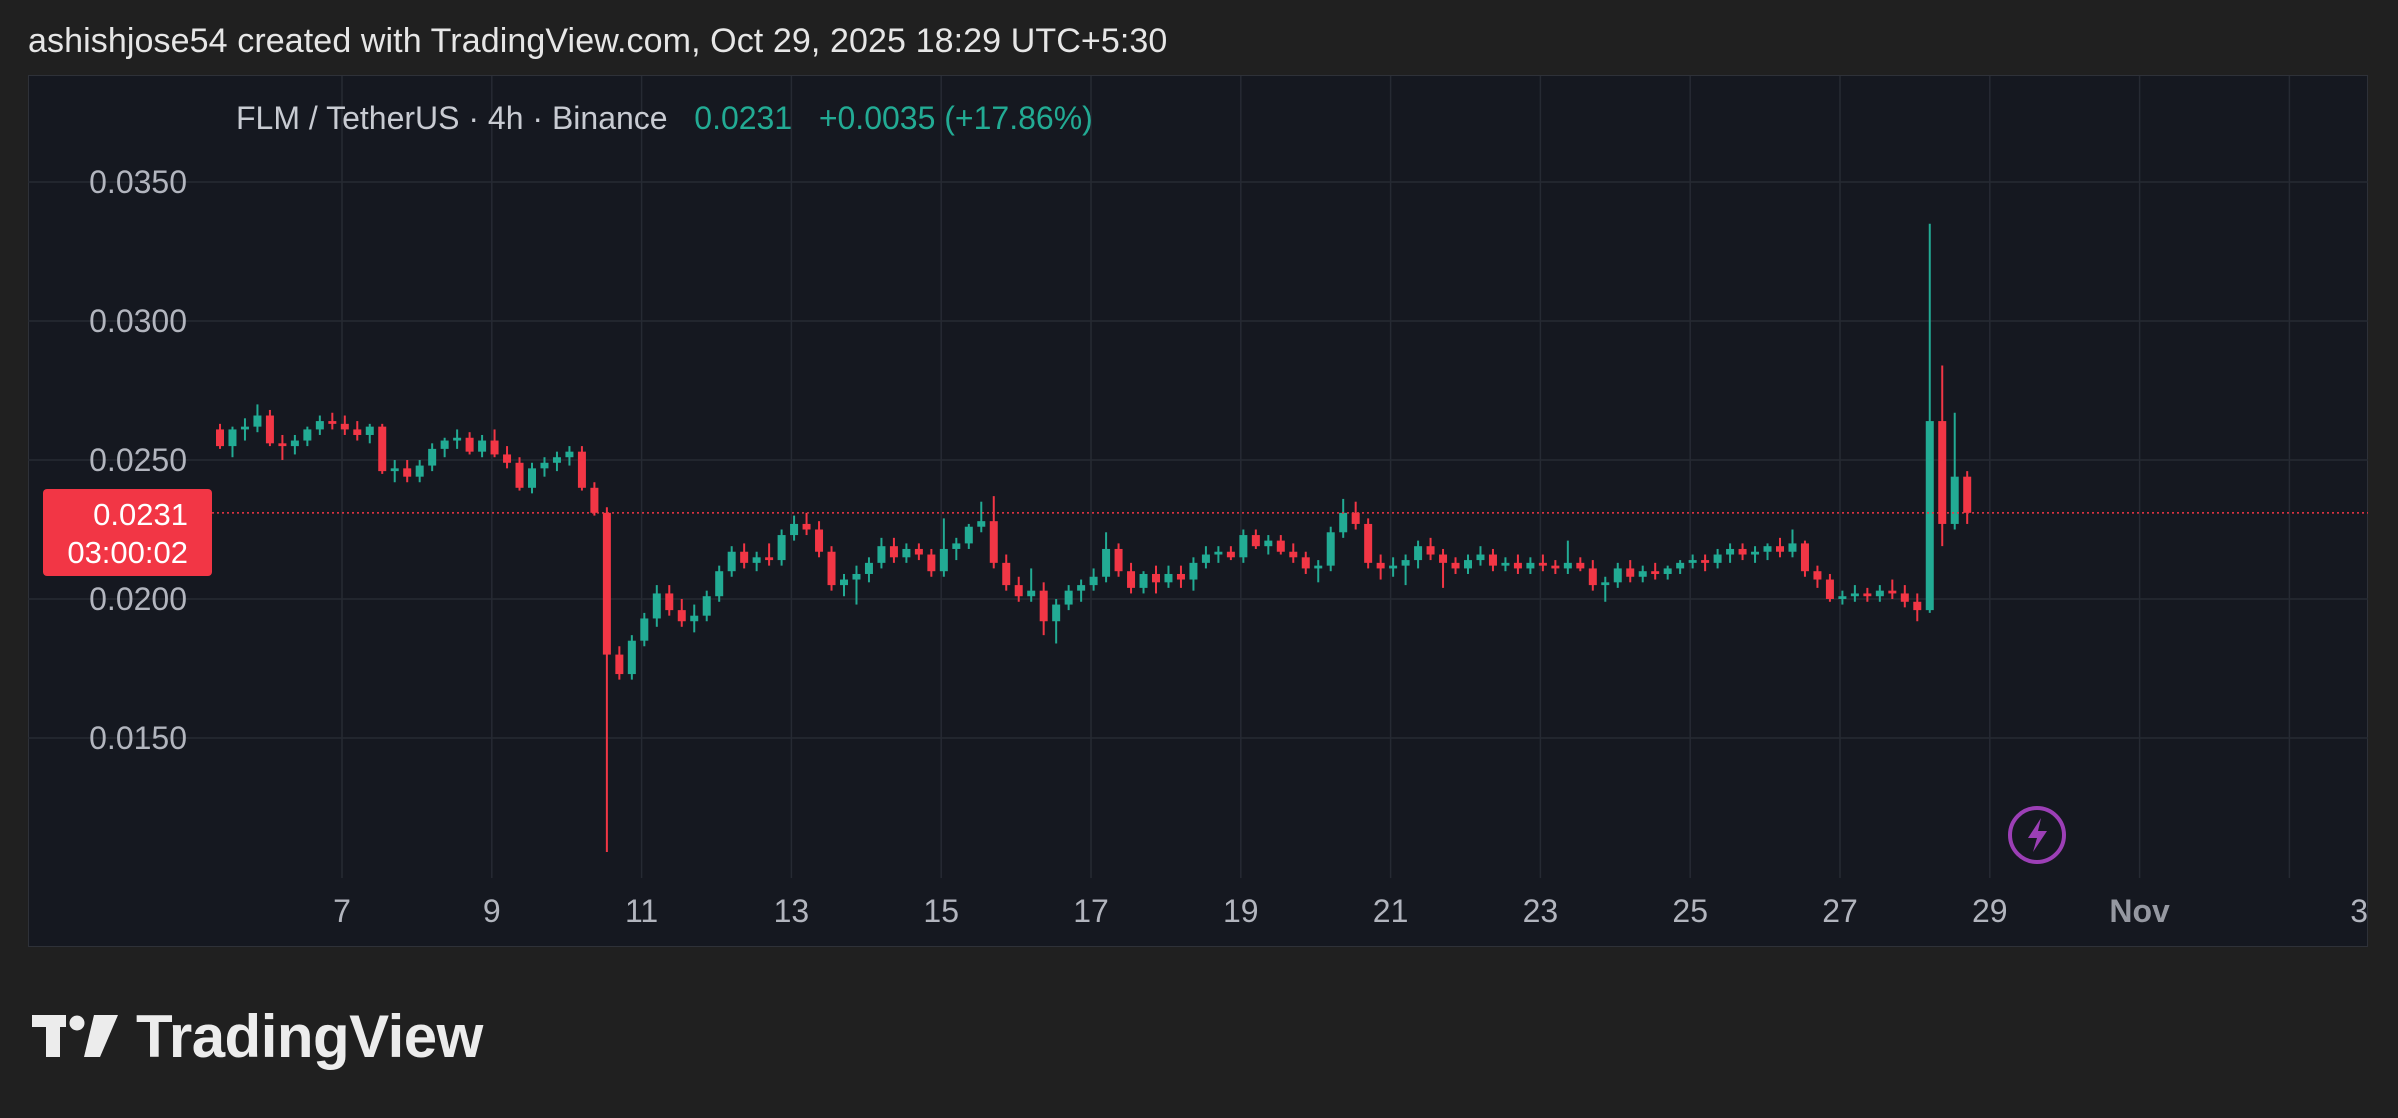 Image resolution: width=2398 pixels, height=1118 pixels. What do you see at coordinates (257, 1036) in the screenshot?
I see `tradingview-logo: TradingView` at bounding box center [257, 1036].